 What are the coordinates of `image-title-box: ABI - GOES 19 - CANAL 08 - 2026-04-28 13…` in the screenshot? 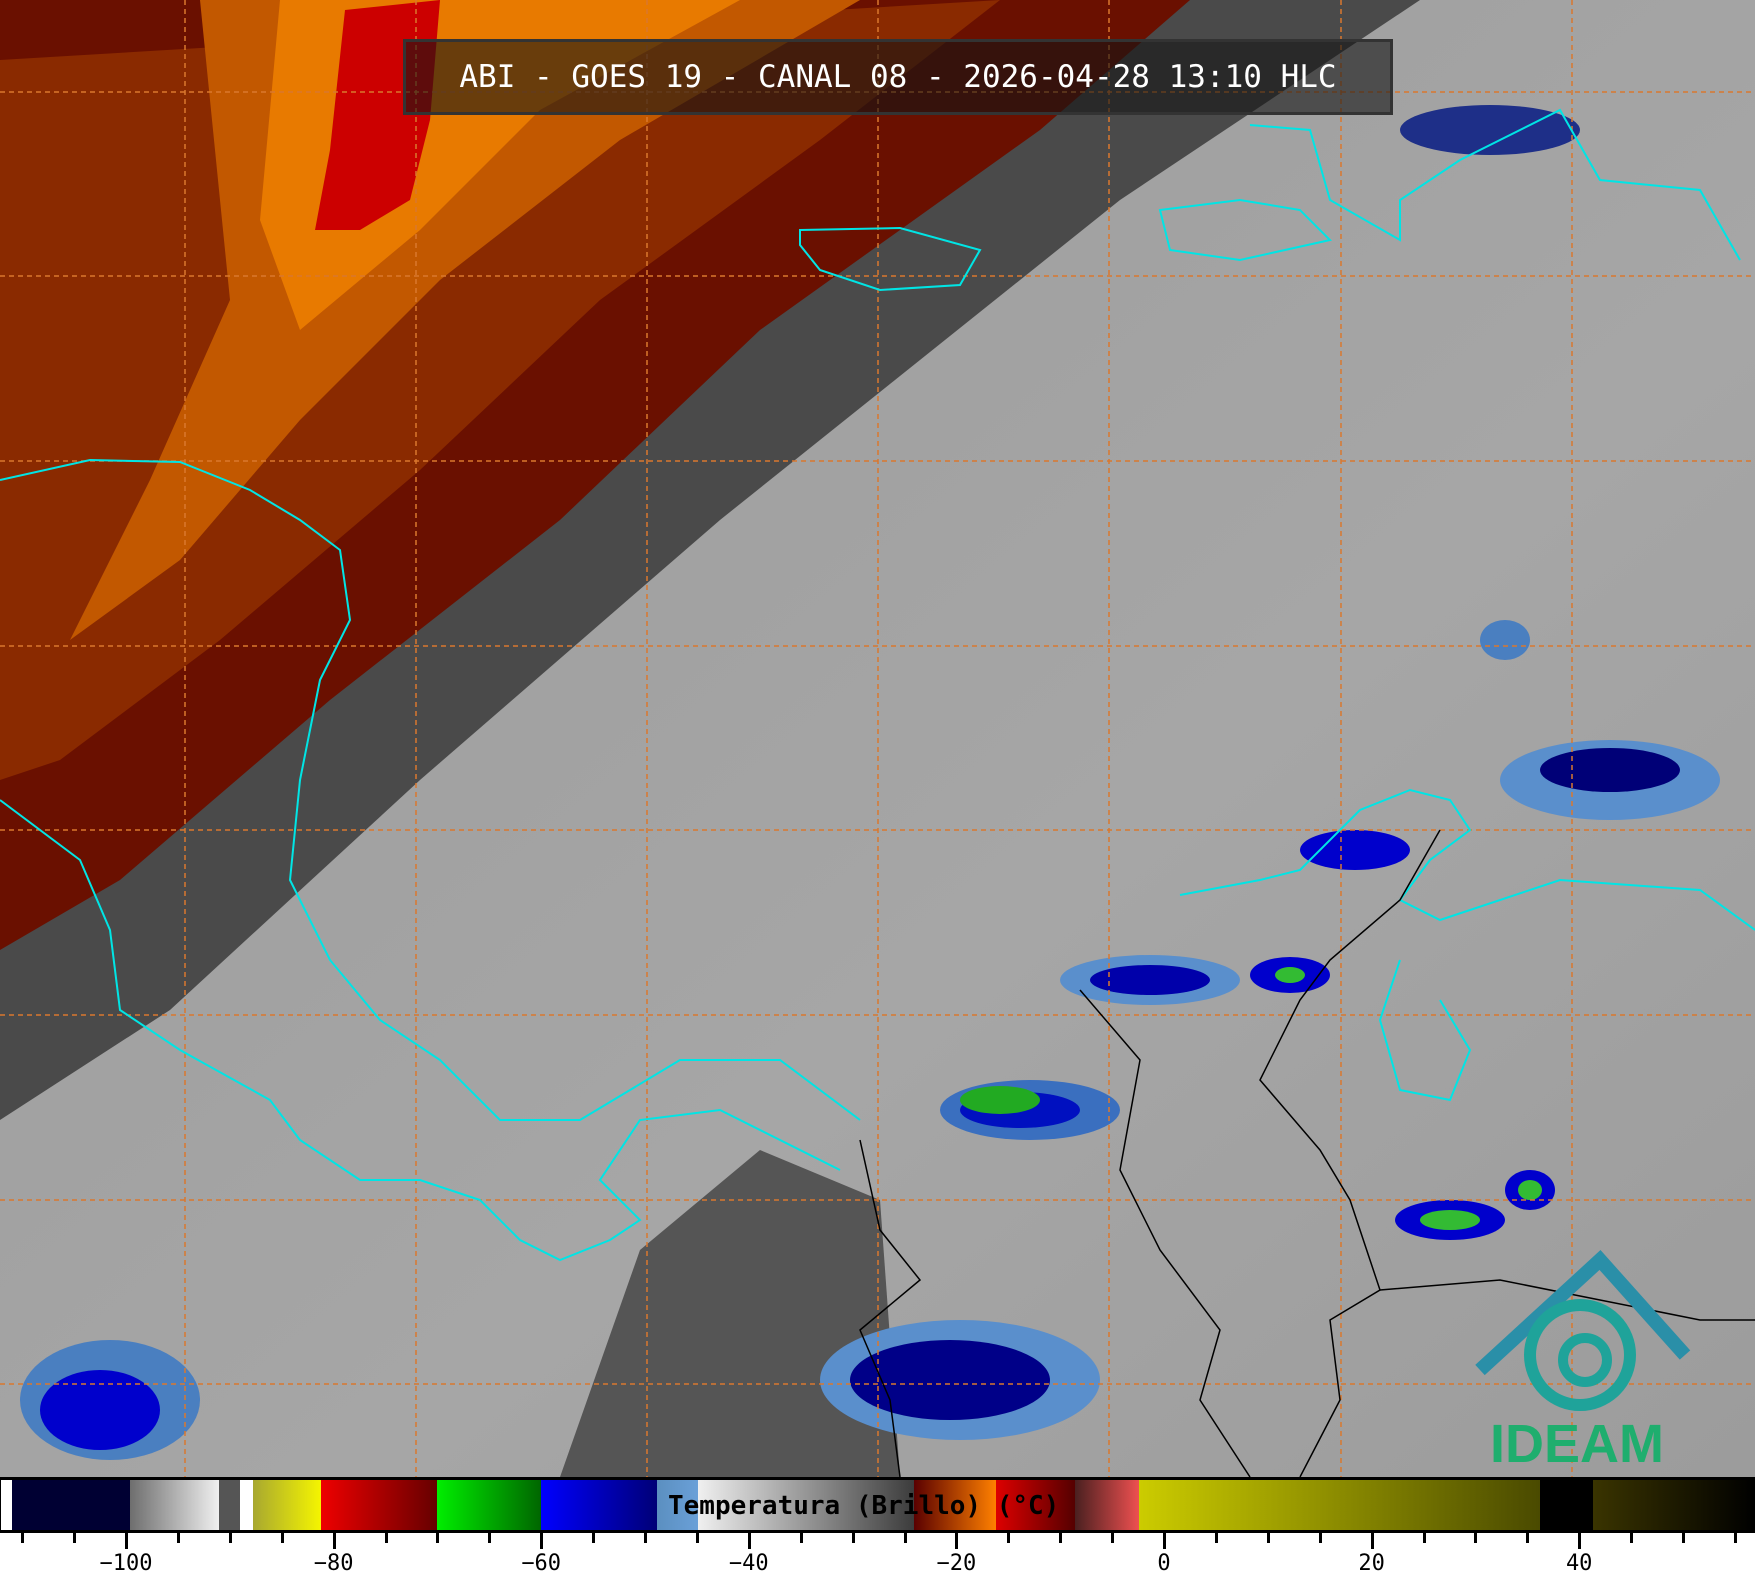 It's located at (898, 77).